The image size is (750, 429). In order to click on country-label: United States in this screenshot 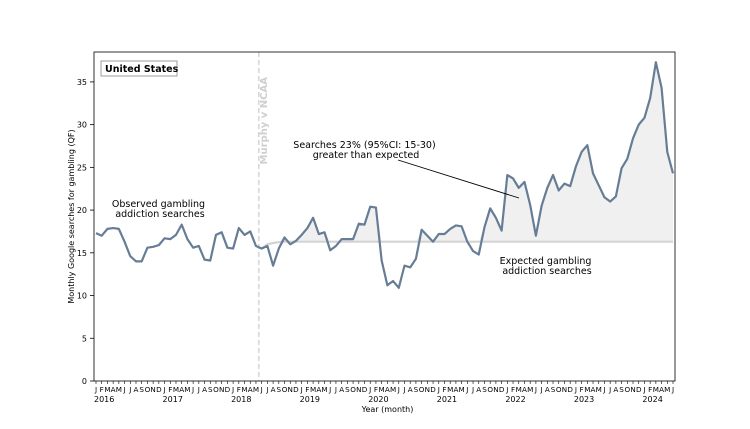, I will do `click(142, 69)`.